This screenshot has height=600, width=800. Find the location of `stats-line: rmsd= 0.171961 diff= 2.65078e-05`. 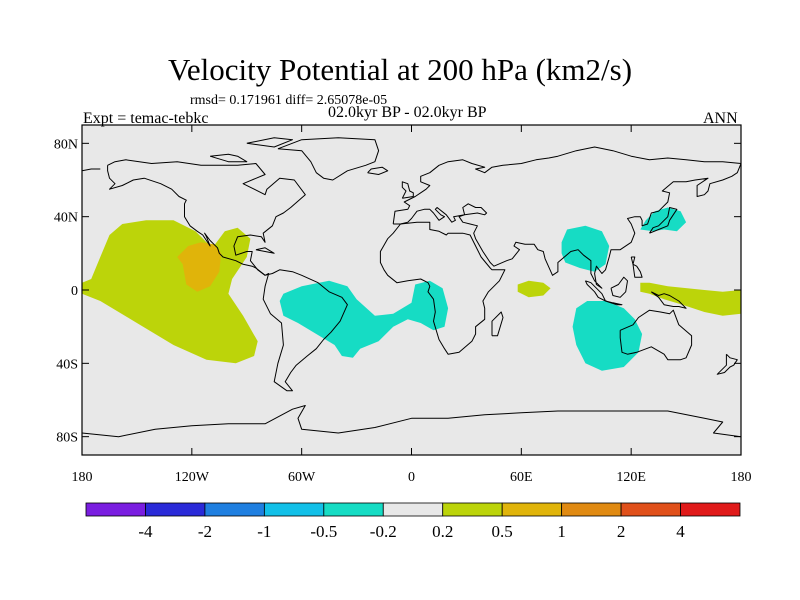

stats-line: rmsd= 0.171961 diff= 2.65078e-05 is located at coordinates (289, 100).